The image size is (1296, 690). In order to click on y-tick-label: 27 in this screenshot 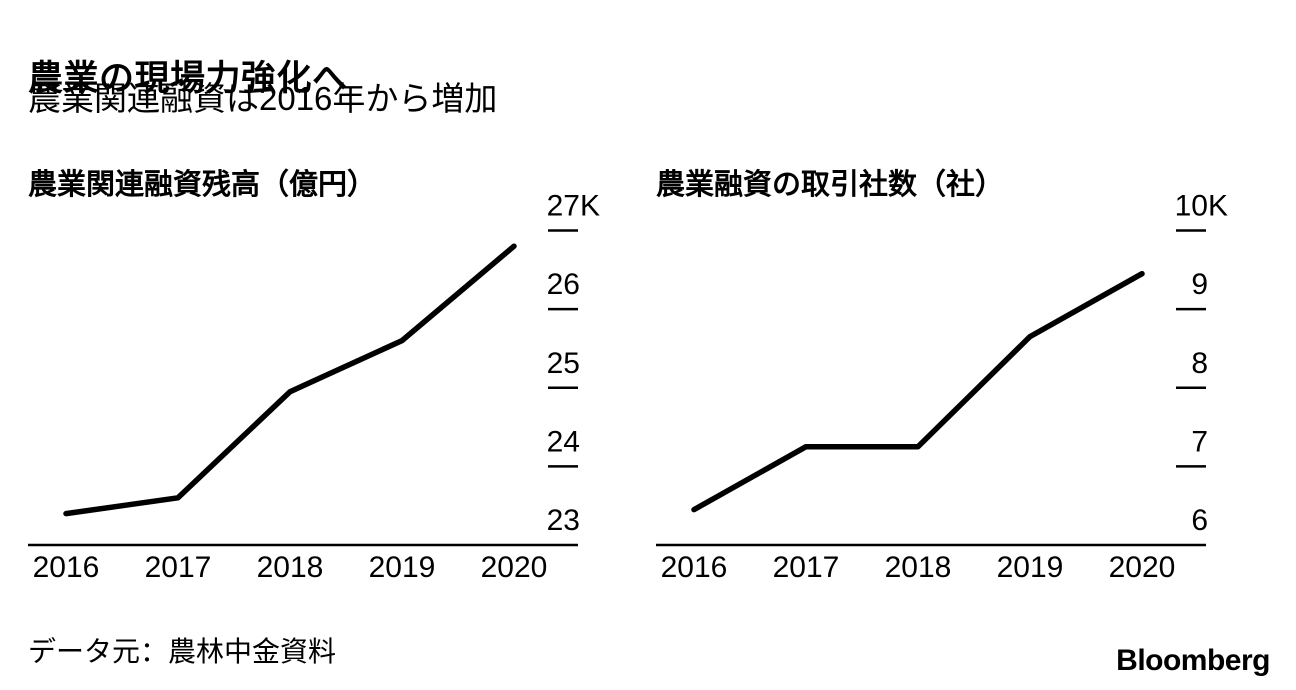, I will do `click(563, 206)`.